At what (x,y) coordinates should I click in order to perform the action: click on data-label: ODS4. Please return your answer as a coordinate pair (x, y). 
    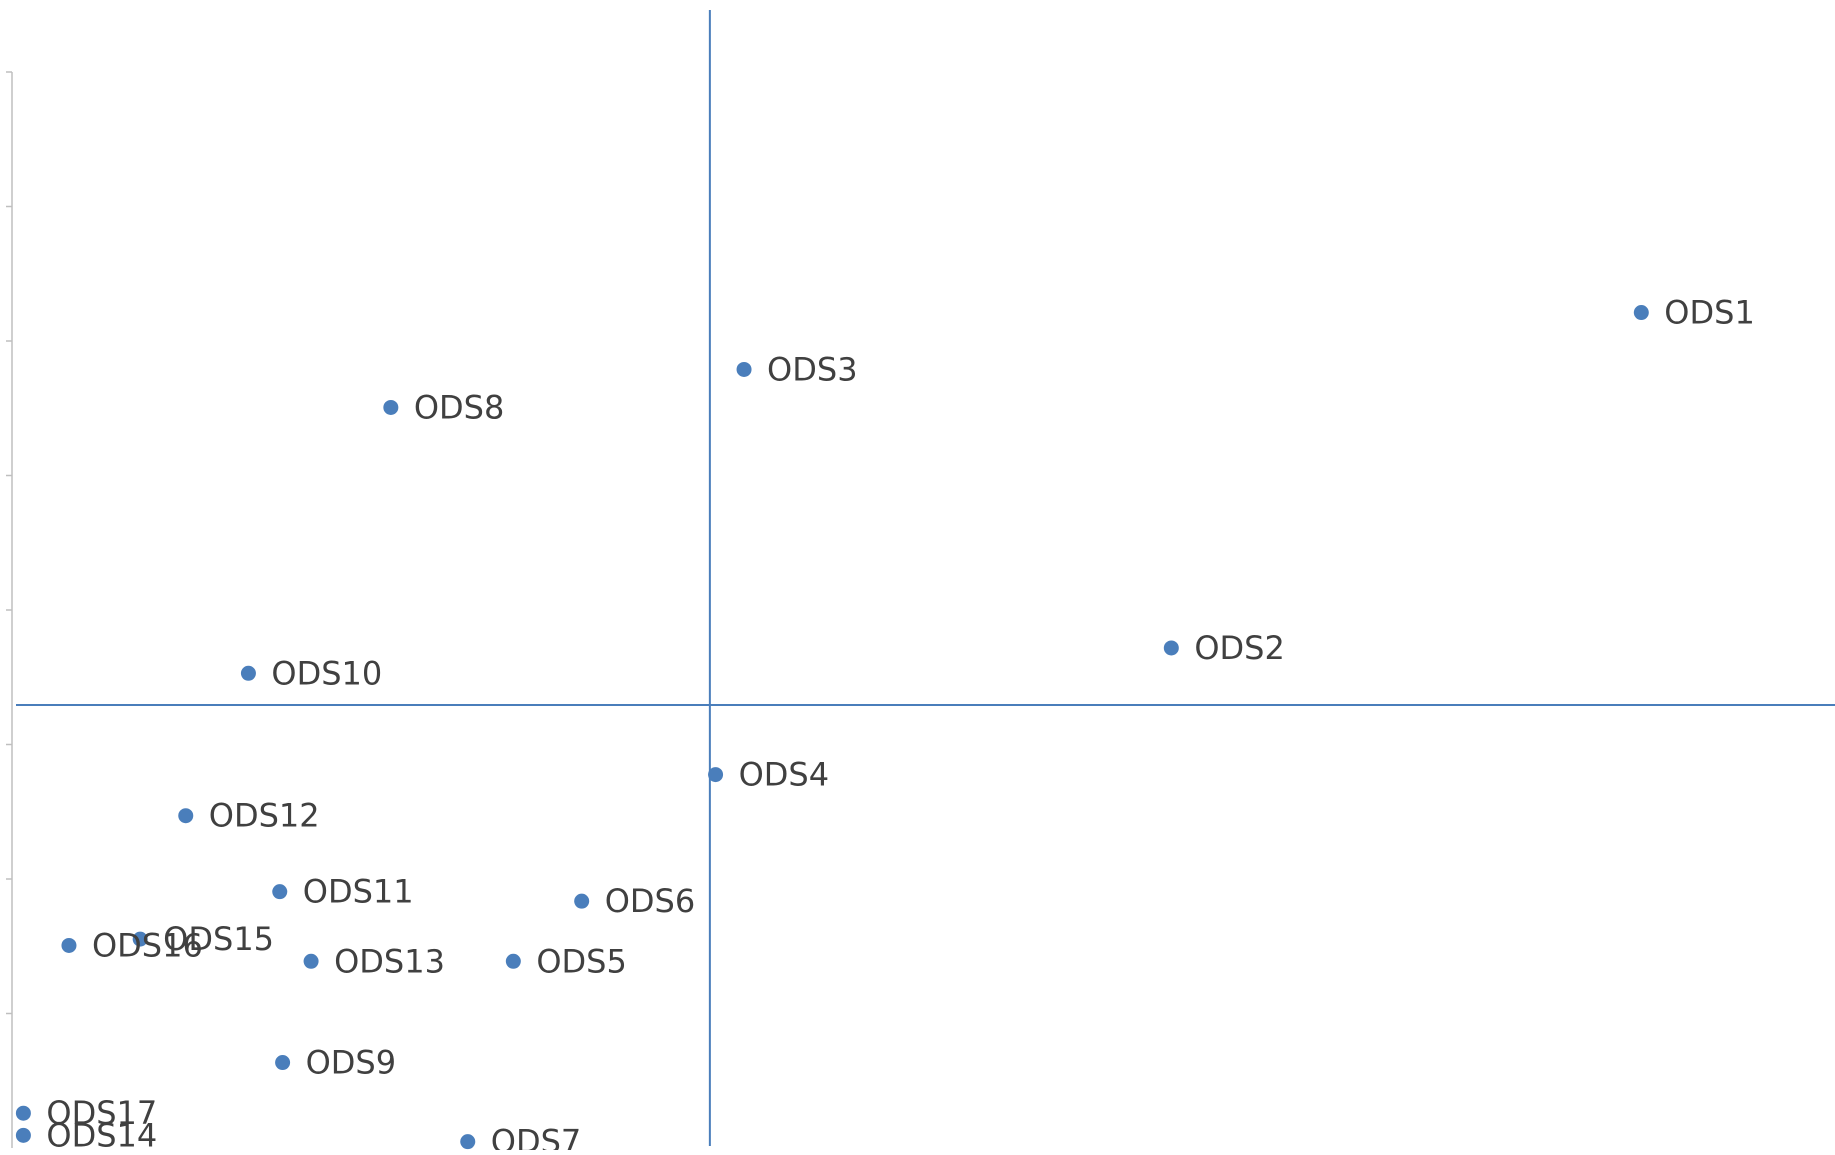
    Looking at the image, I should click on (784, 775).